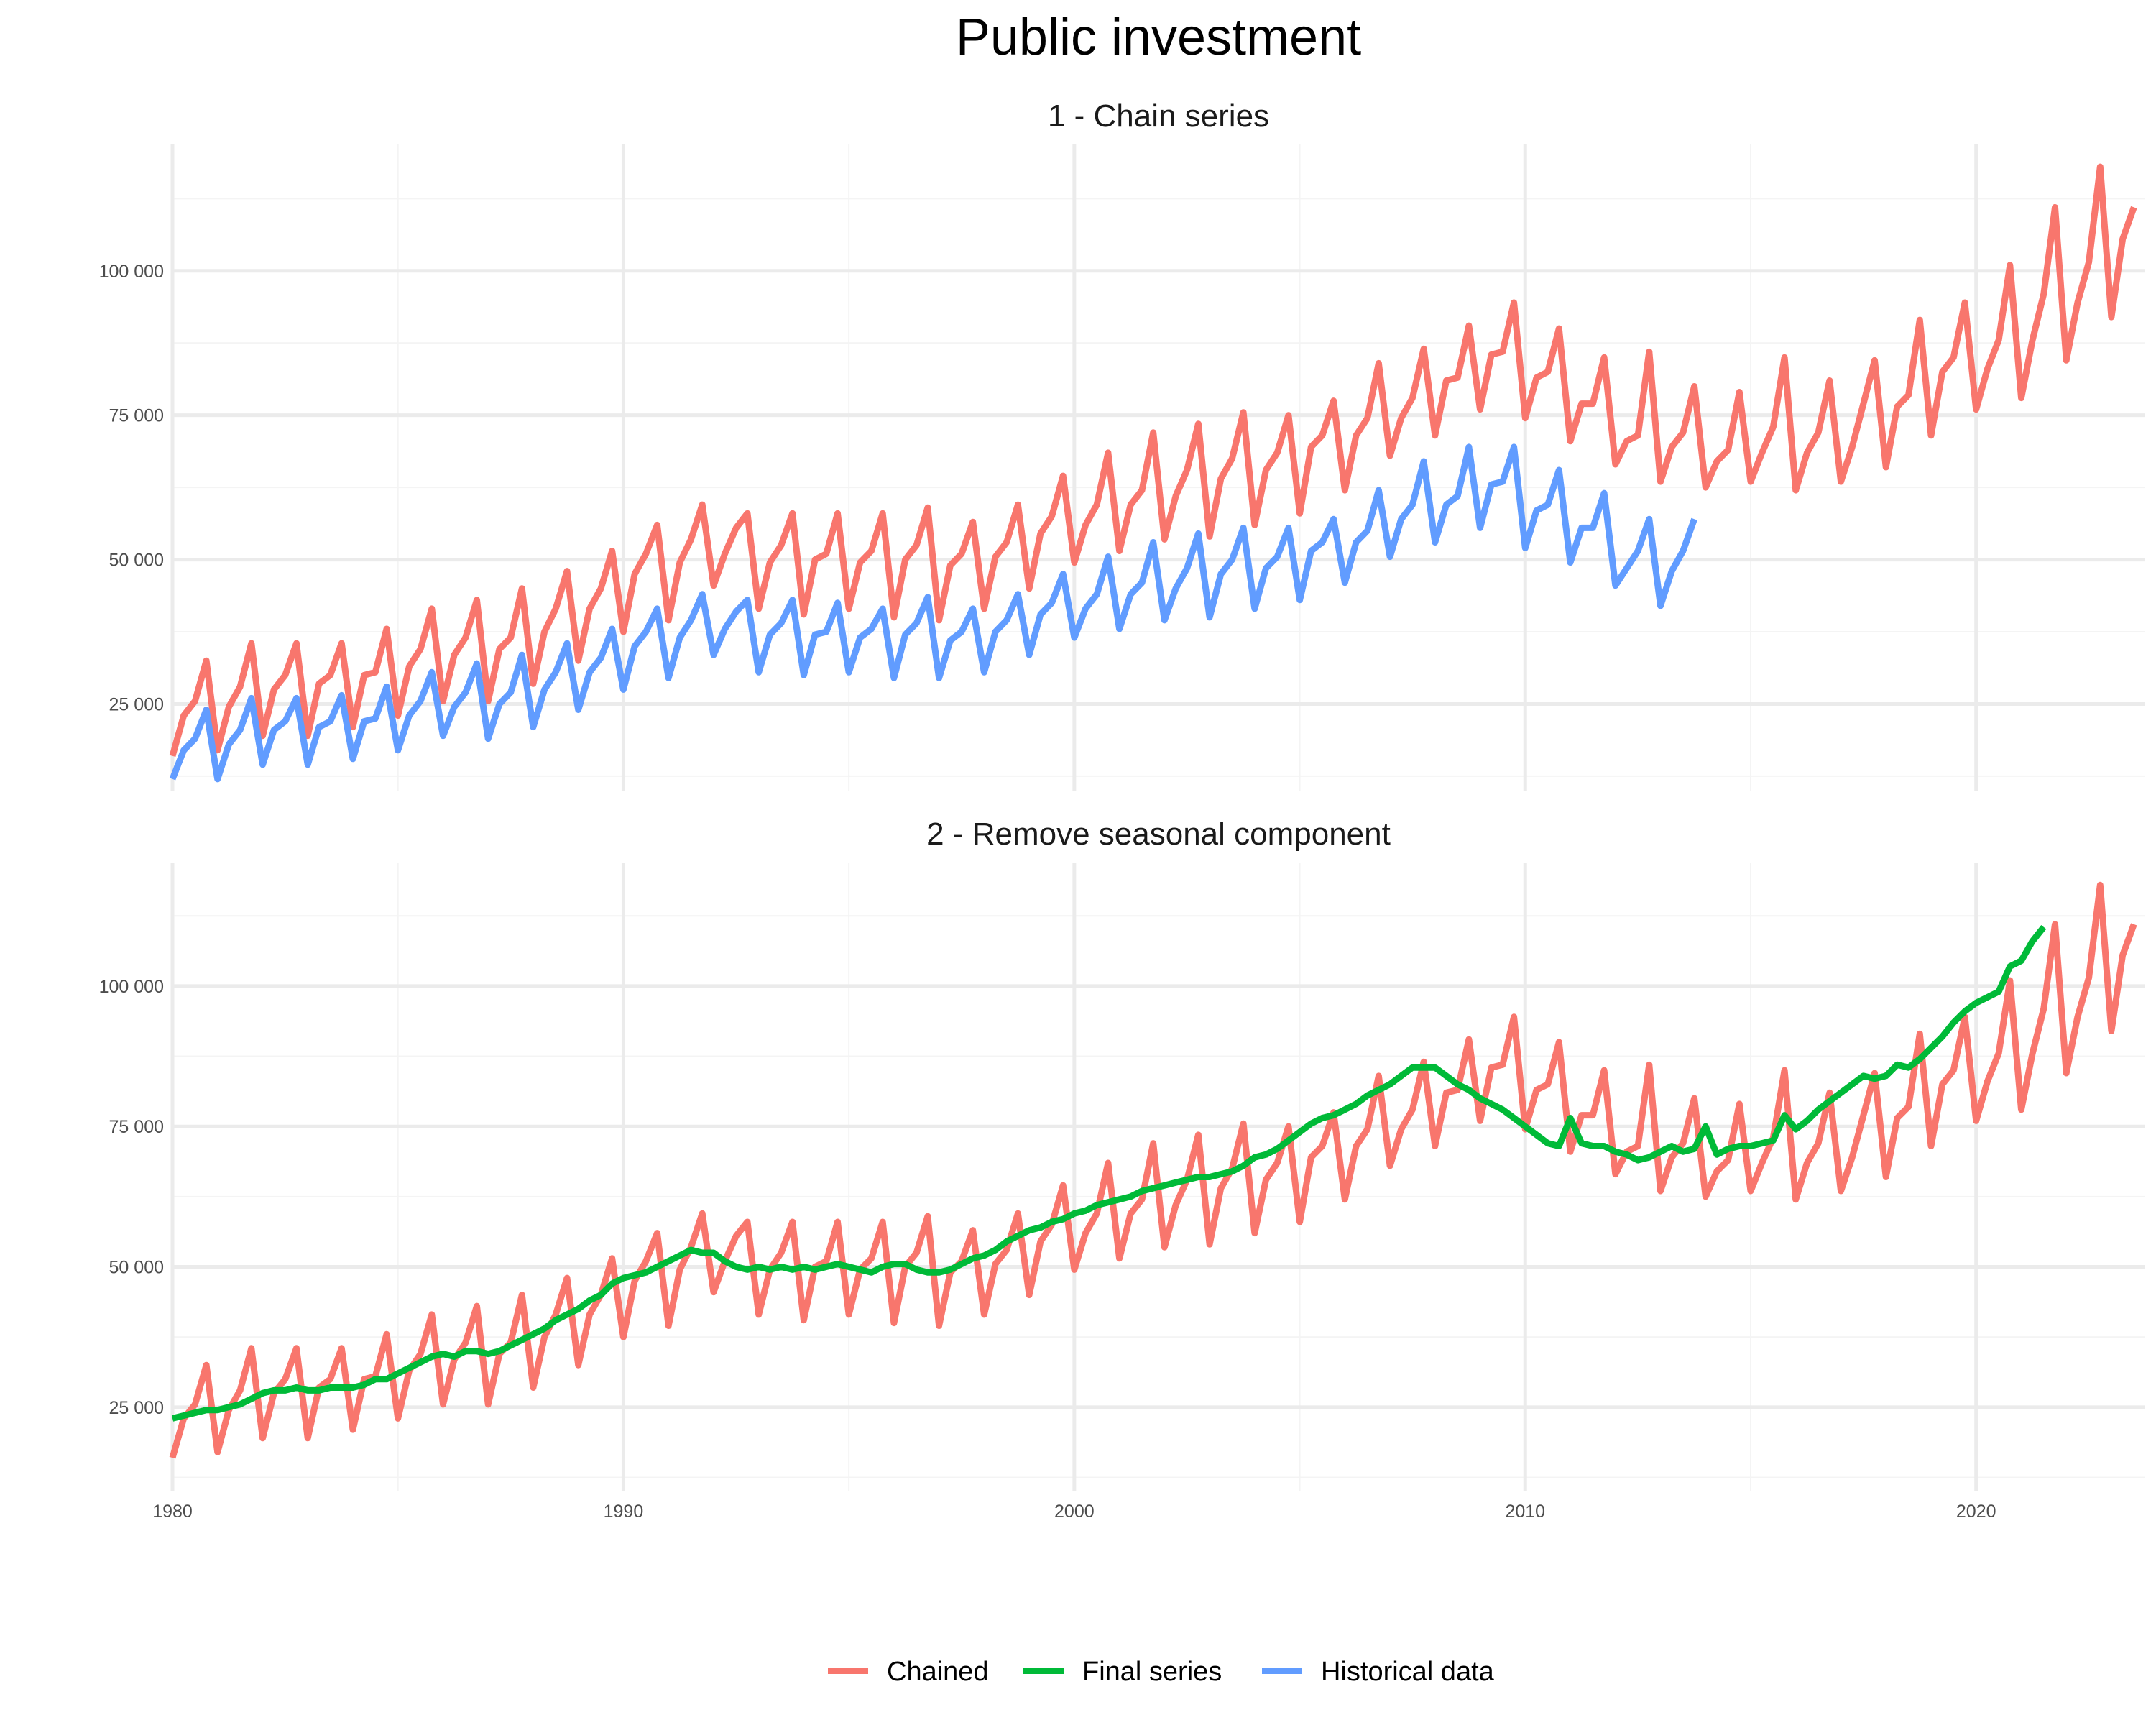 The width and height of the screenshot is (2156, 1725). I want to click on x-tick-label: 2000, so click(1074, 1511).